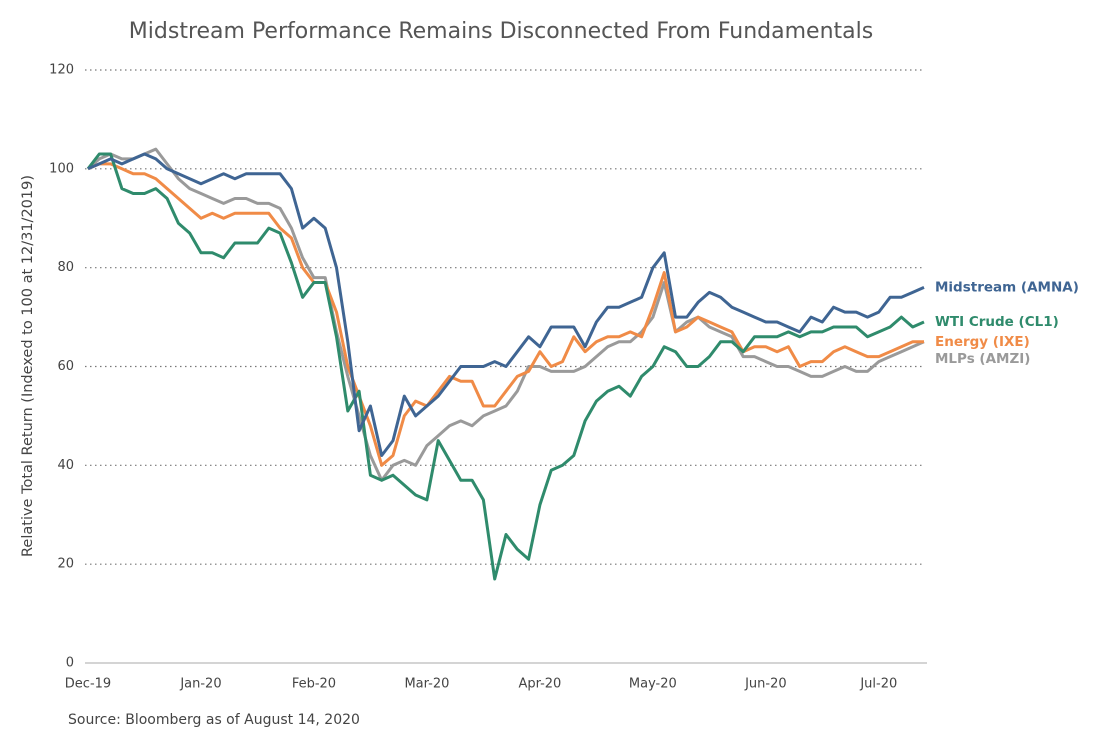 This screenshot has height=749, width=1094. Describe the element at coordinates (65, 465) in the screenshot. I see `y-tick-label: 40` at that location.